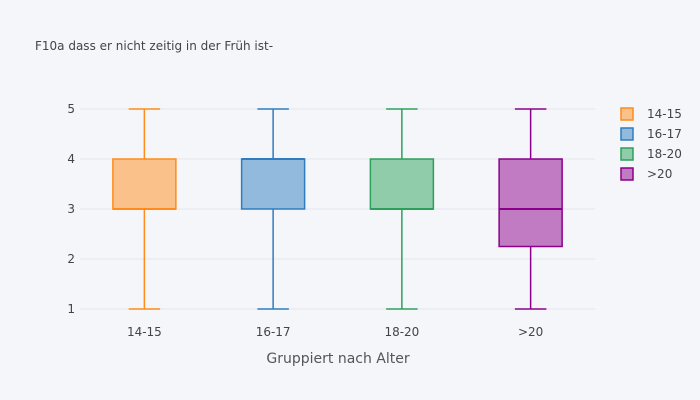  What do you see at coordinates (664, 154) in the screenshot?
I see `legend-label: 18-20` at bounding box center [664, 154].